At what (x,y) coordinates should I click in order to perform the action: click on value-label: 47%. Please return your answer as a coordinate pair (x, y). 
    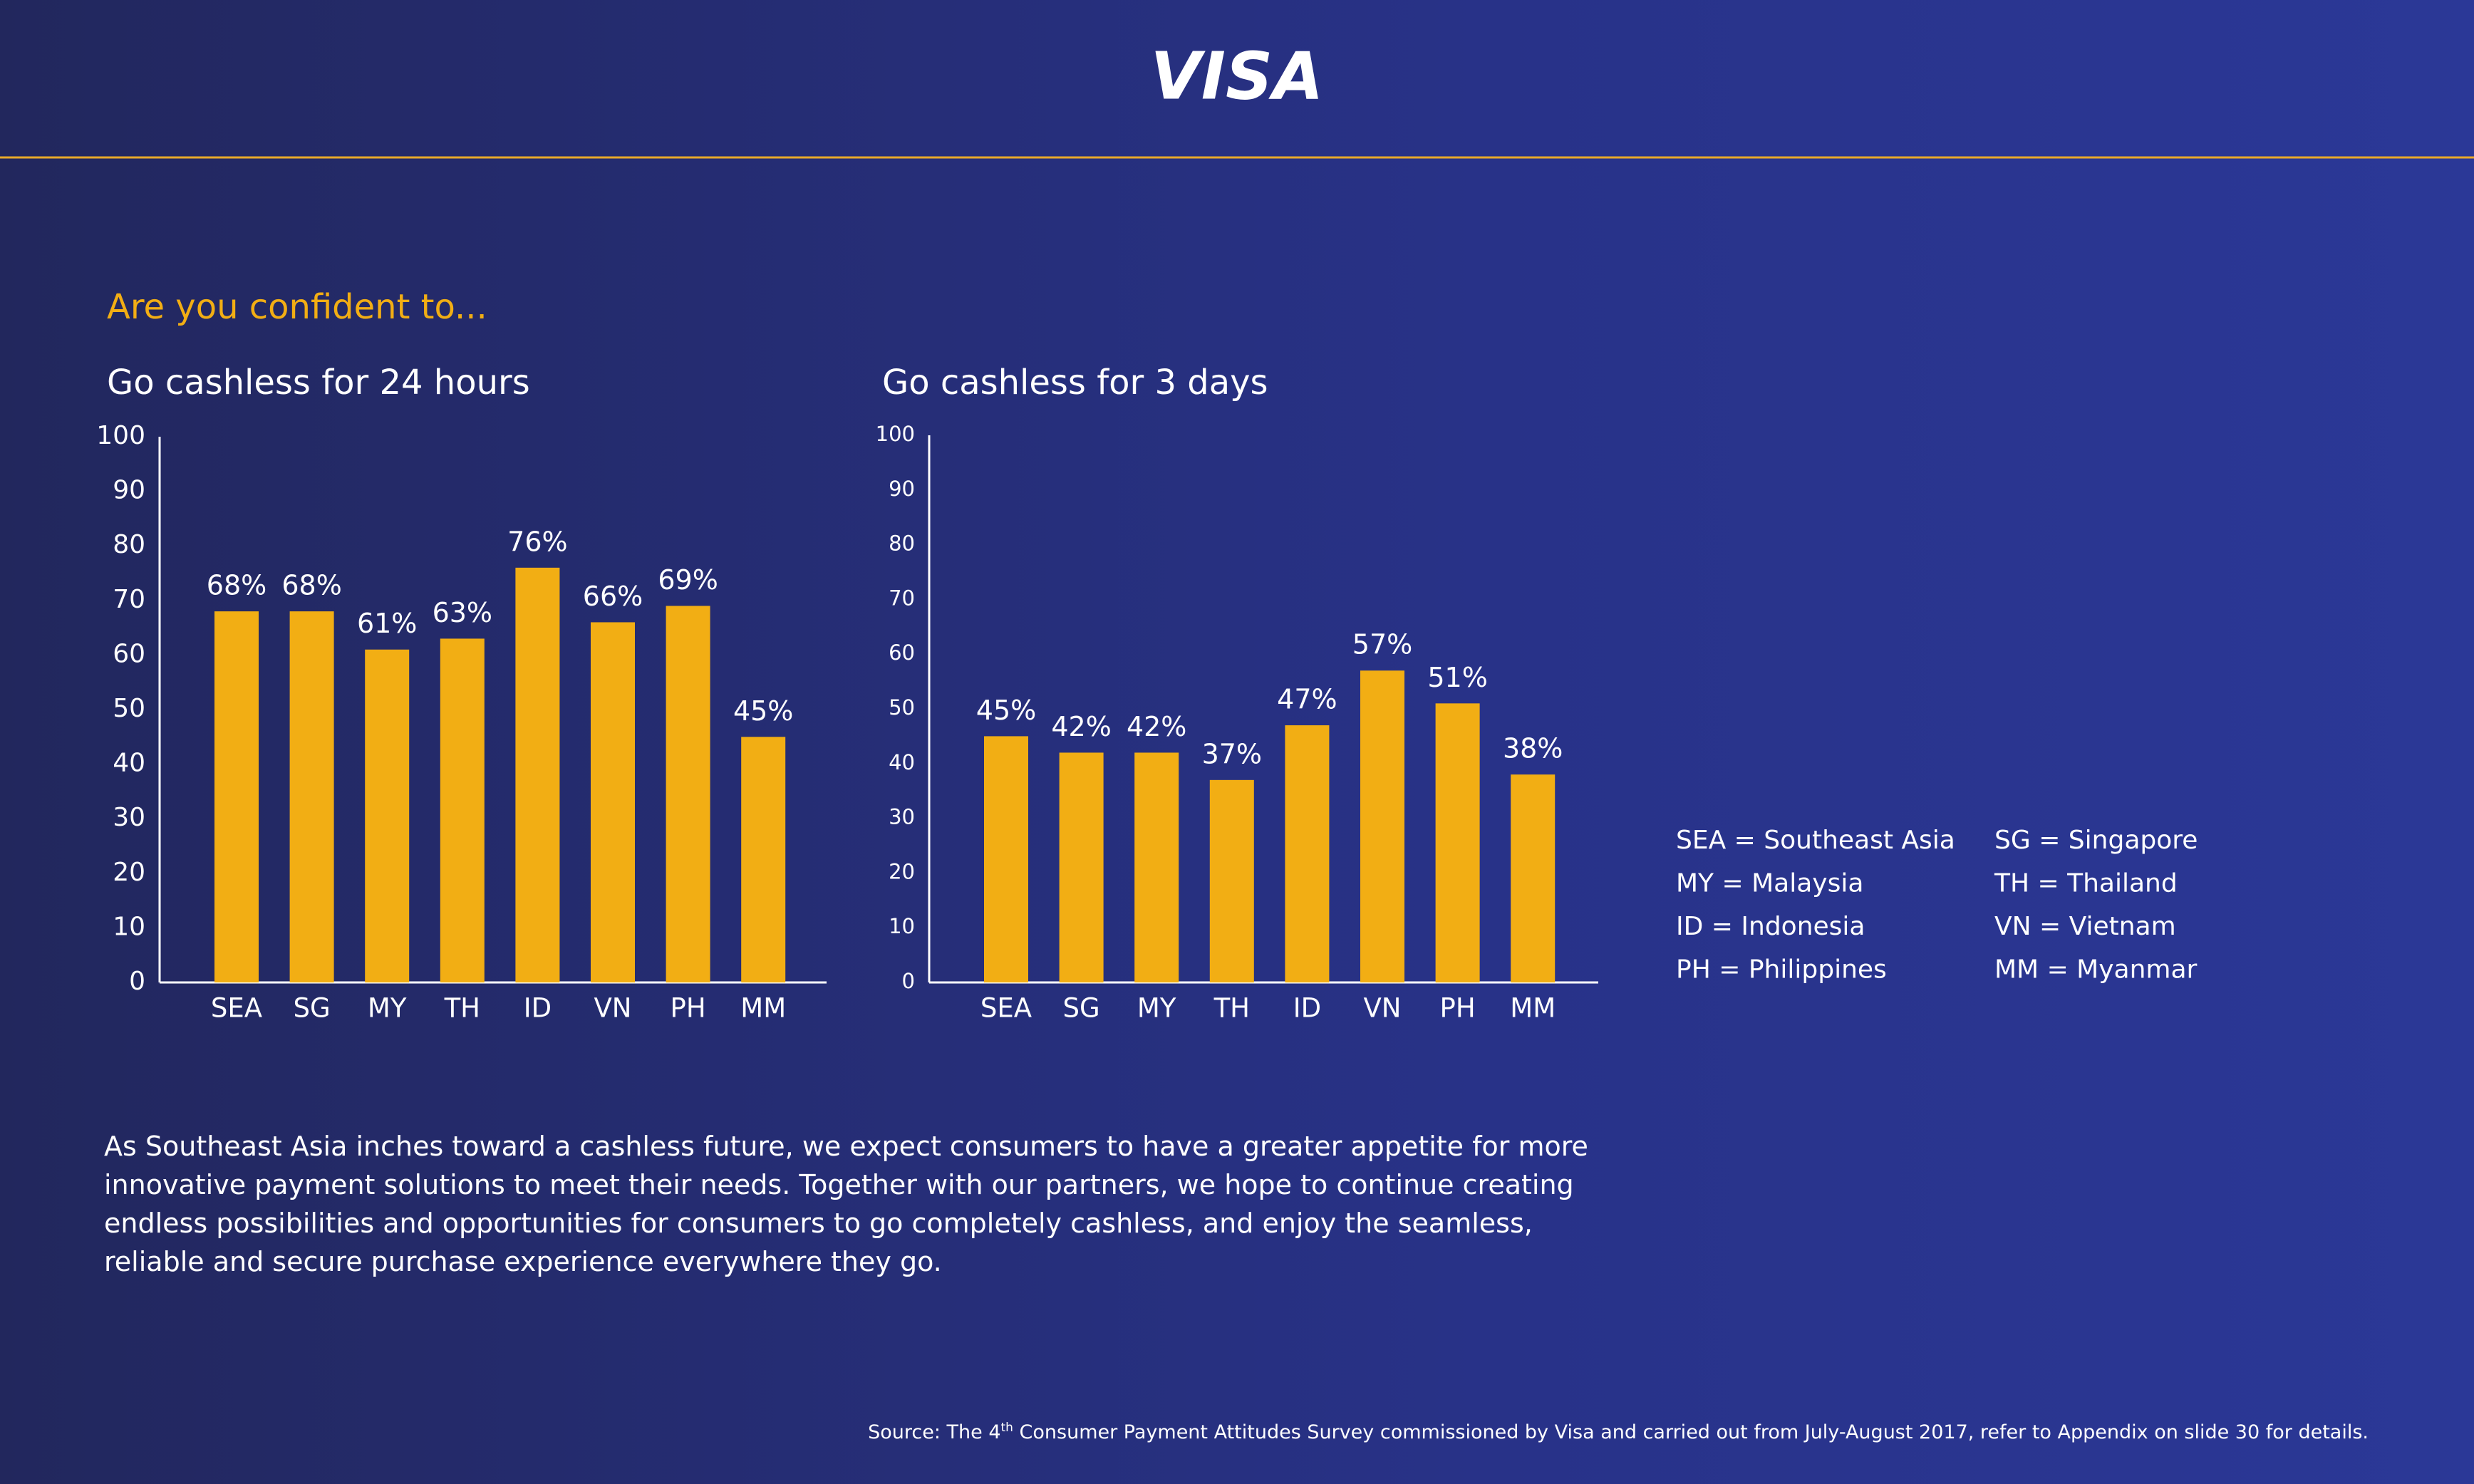
    Looking at the image, I should click on (1307, 699).